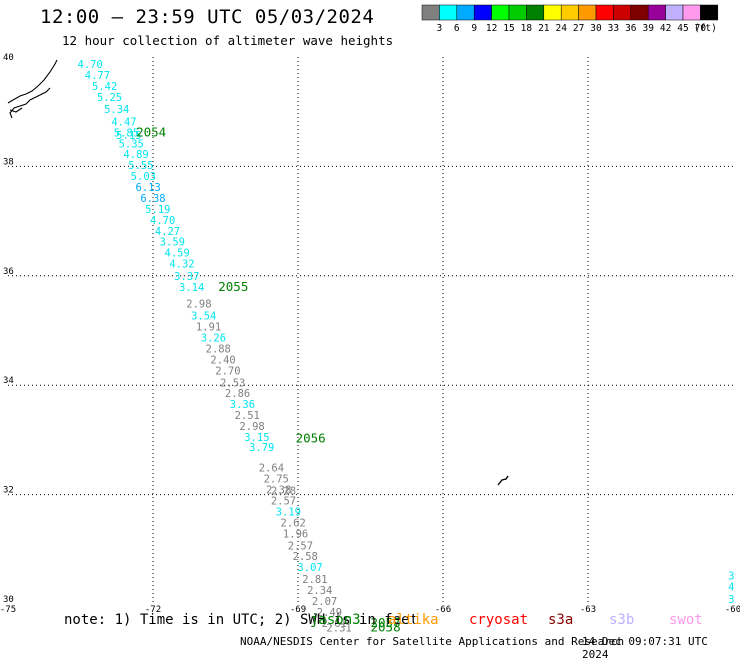 Image resolution: width=740 pixels, height=661 pixels. What do you see at coordinates (167, 232) in the screenshot?
I see `swh-value: 4.27` at bounding box center [167, 232].